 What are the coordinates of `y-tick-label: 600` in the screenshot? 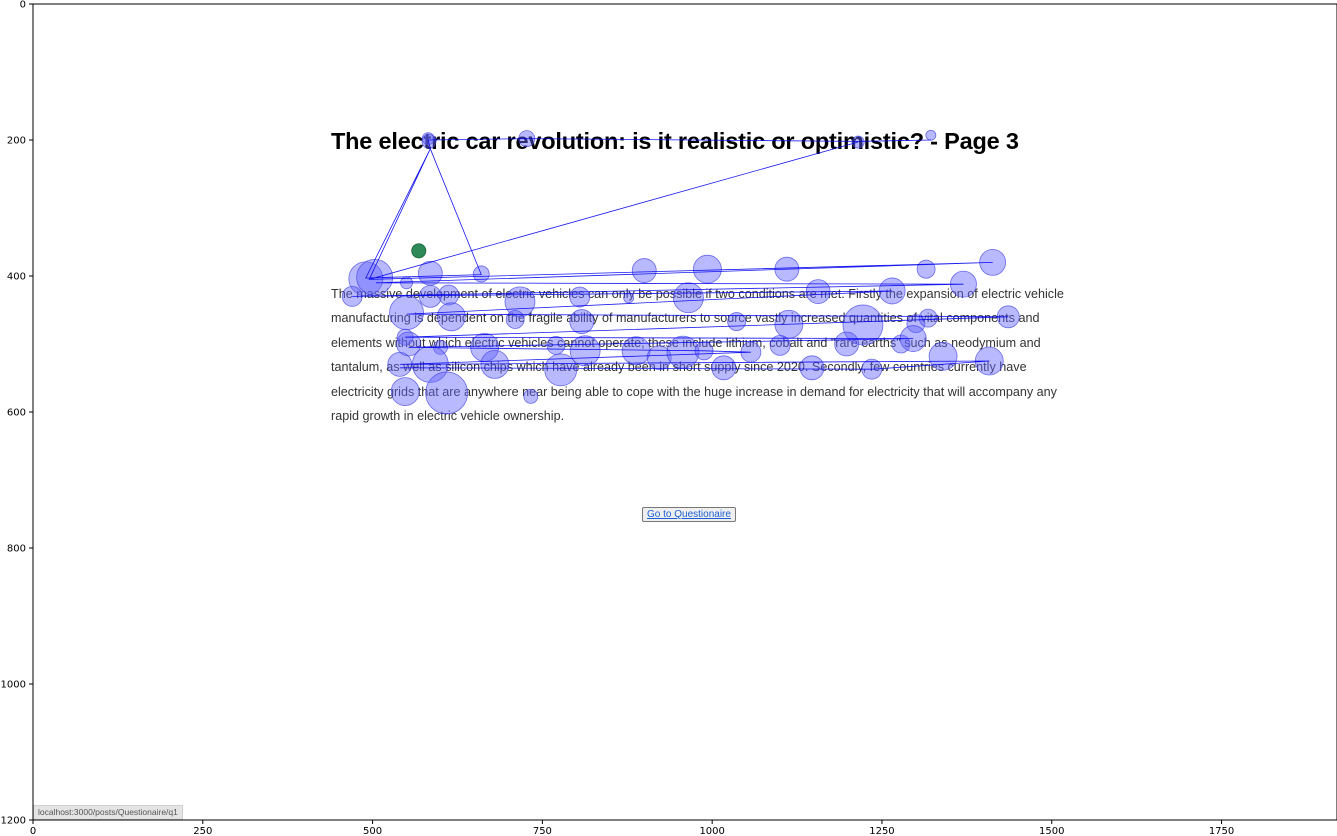 It's located at (16, 413).